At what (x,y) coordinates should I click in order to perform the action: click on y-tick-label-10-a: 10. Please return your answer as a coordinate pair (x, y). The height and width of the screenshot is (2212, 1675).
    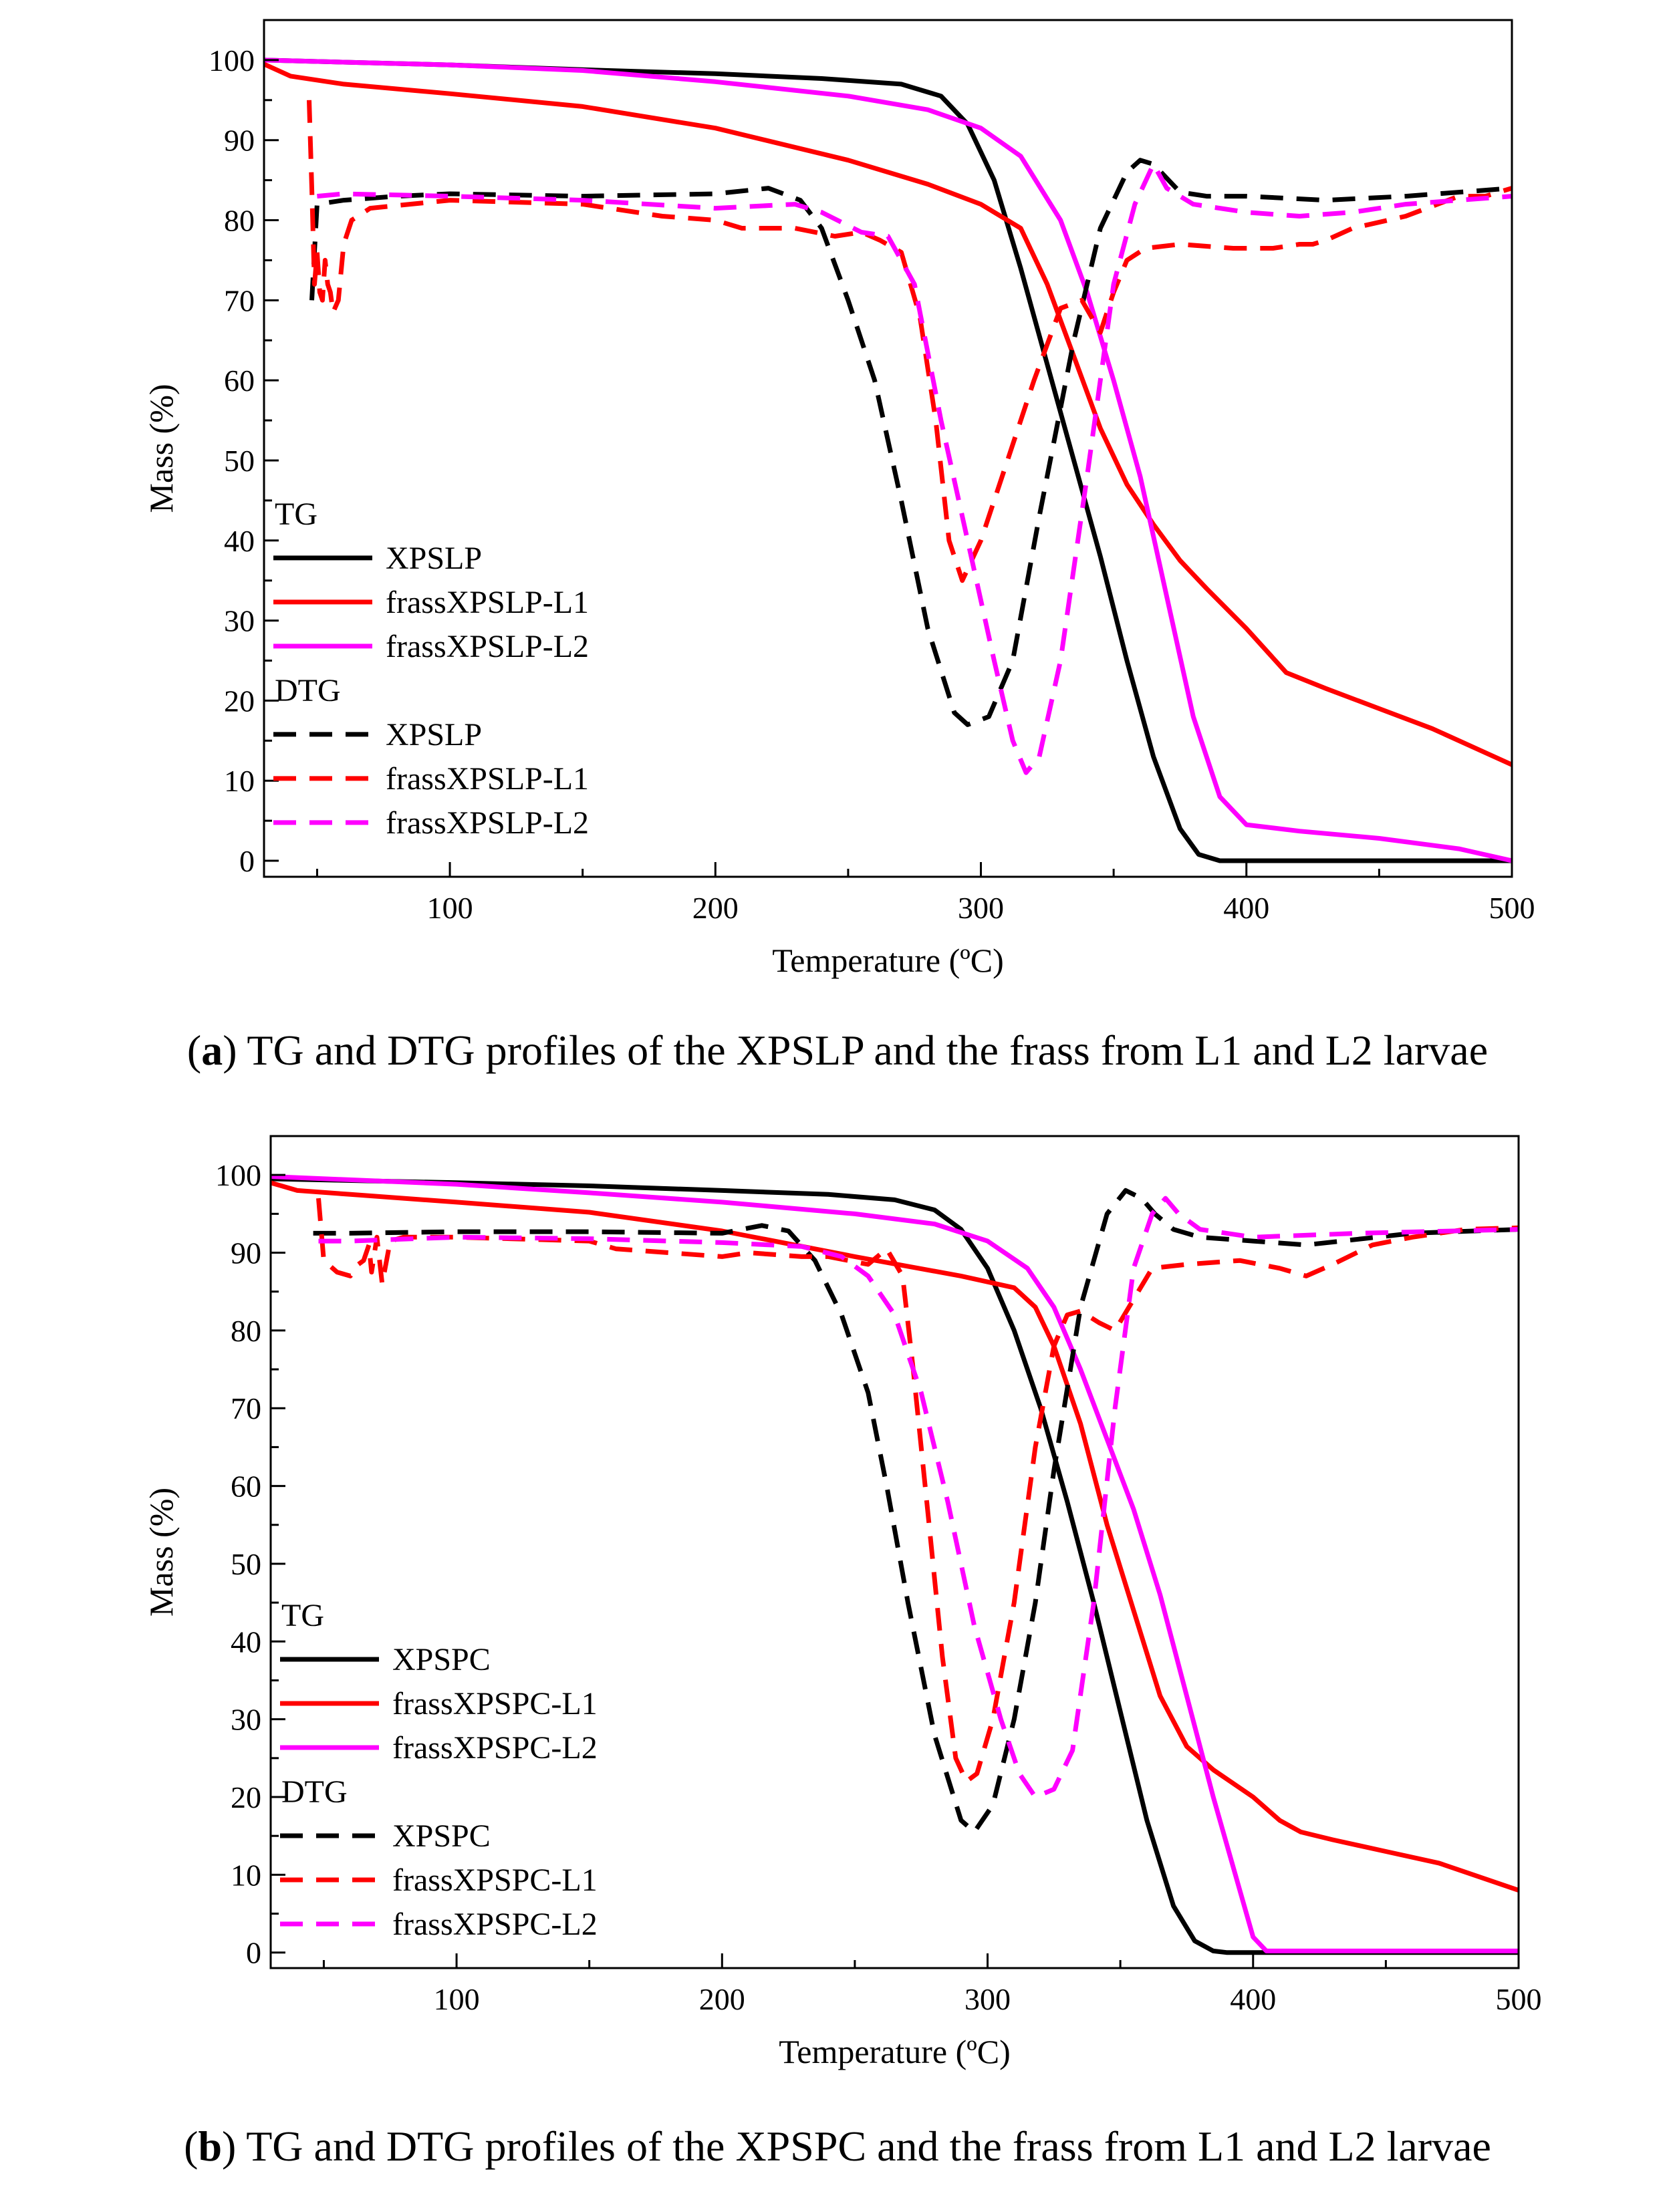
    Looking at the image, I should click on (240, 781).